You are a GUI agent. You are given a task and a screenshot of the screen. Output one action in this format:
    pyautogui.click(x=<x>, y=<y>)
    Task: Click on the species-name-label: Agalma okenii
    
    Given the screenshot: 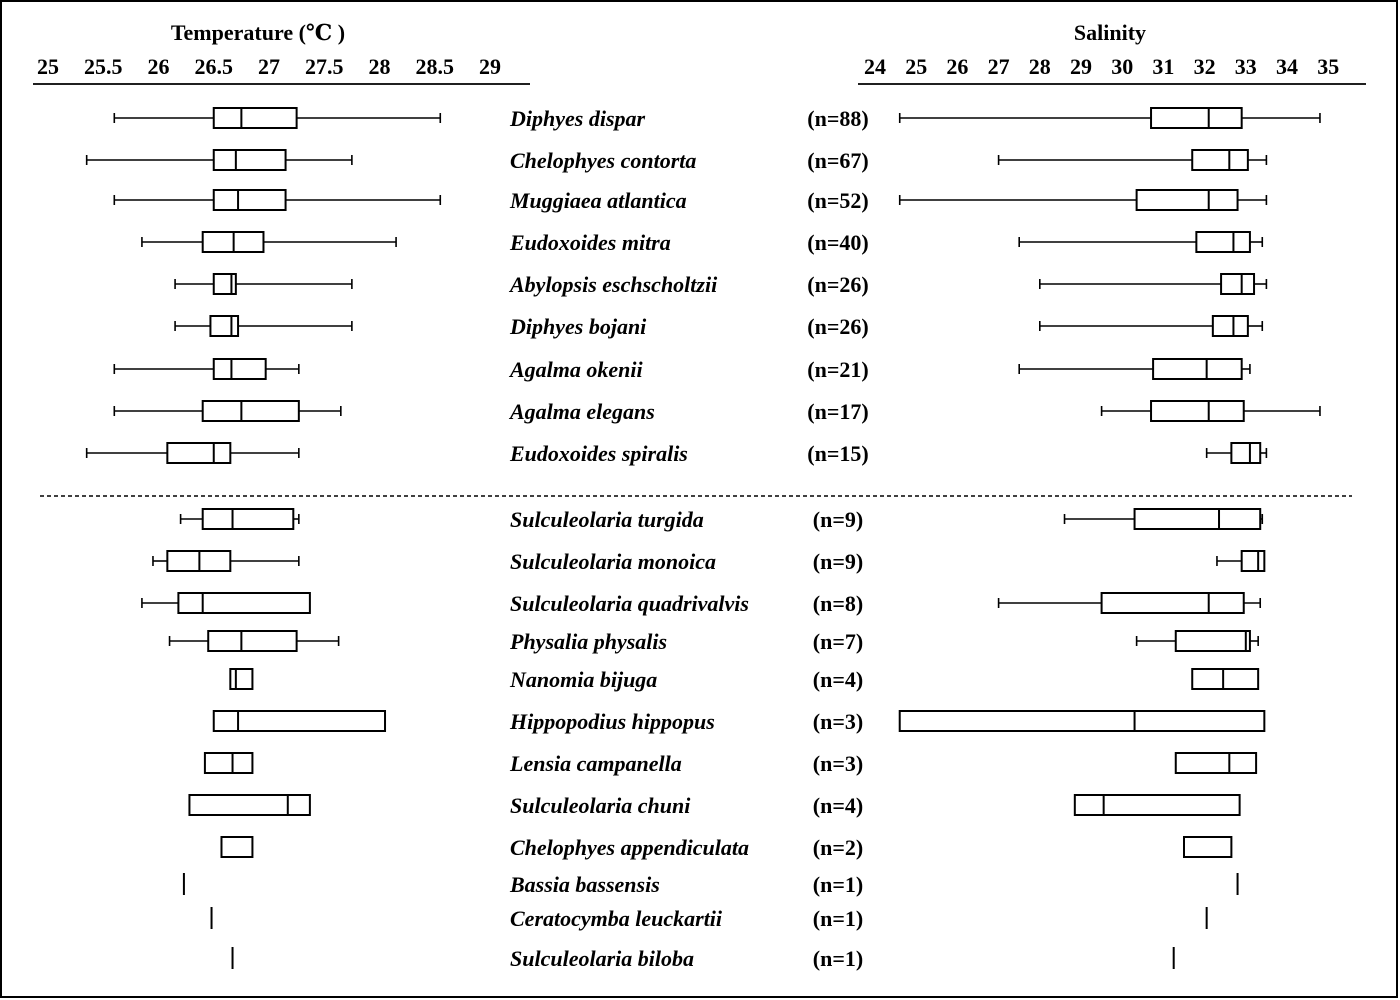 What is the action you would take?
    pyautogui.click(x=576, y=369)
    